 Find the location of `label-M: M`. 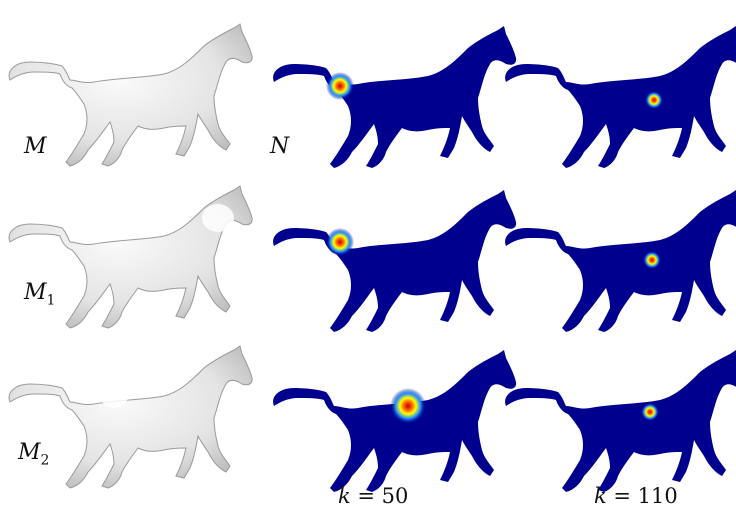

label-M: M is located at coordinates (35, 146).